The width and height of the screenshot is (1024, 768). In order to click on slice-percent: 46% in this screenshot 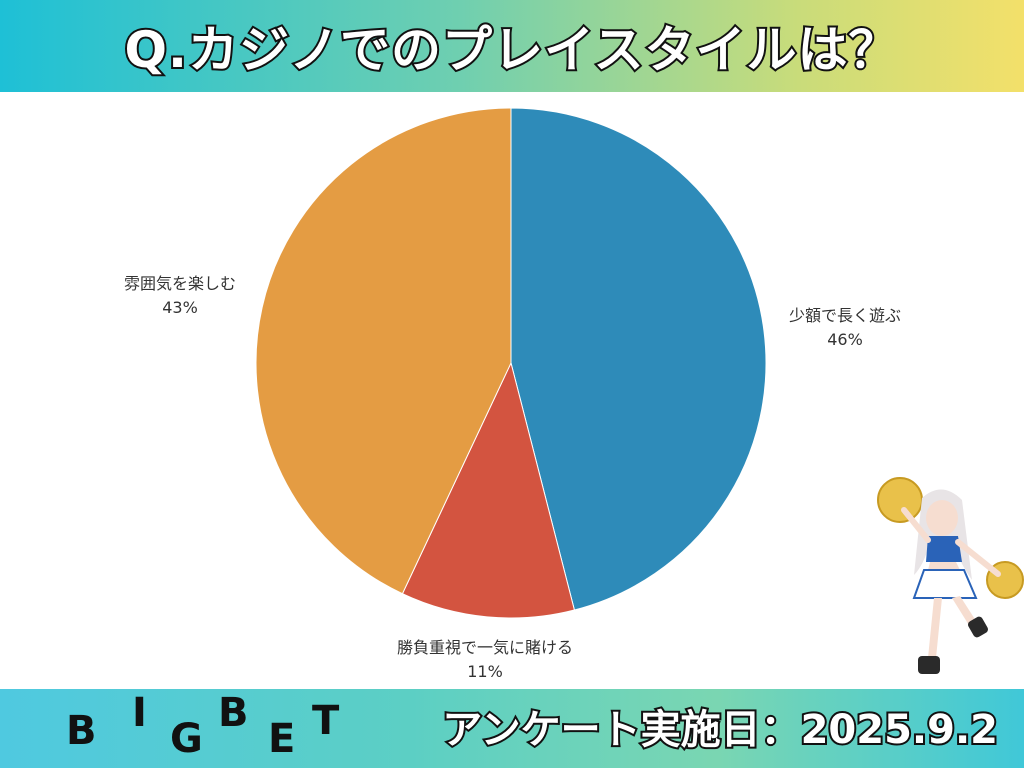, I will do `click(845, 339)`.